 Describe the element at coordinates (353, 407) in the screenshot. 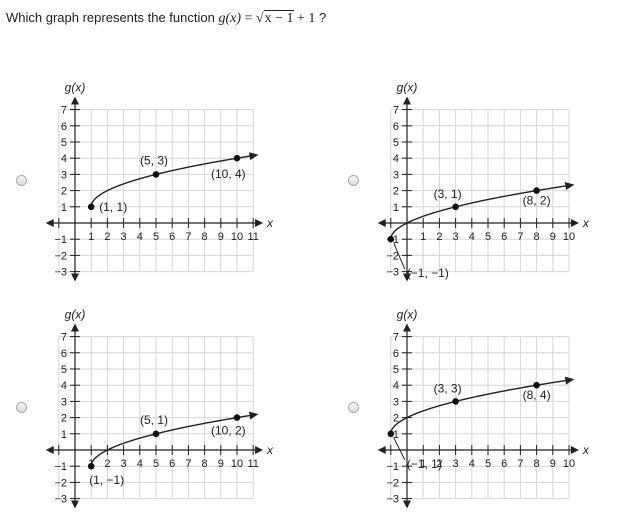

I see `option-d-radio` at that location.